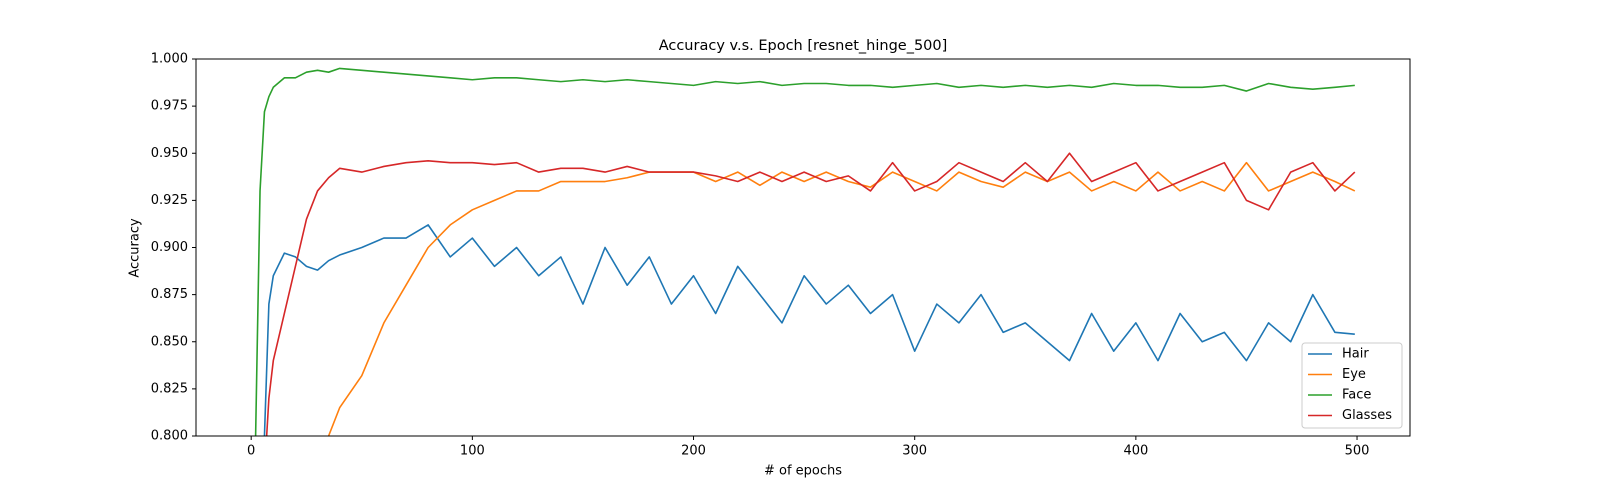 The height and width of the screenshot is (500, 1600). I want to click on x-tick-label: 300, so click(914, 451).